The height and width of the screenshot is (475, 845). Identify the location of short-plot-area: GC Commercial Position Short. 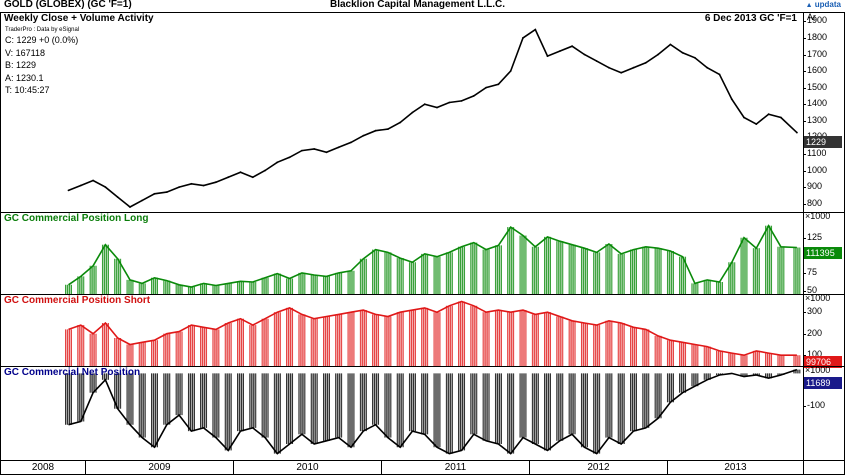
(402, 330).